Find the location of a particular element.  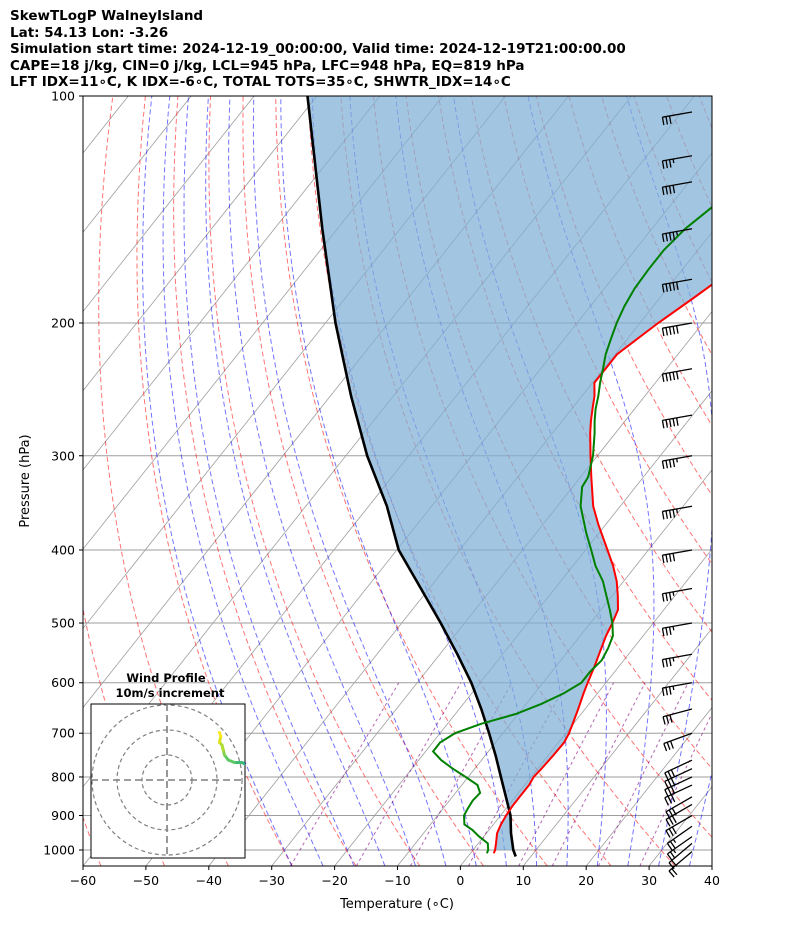

y-tick-label: 300 is located at coordinates (63, 455).